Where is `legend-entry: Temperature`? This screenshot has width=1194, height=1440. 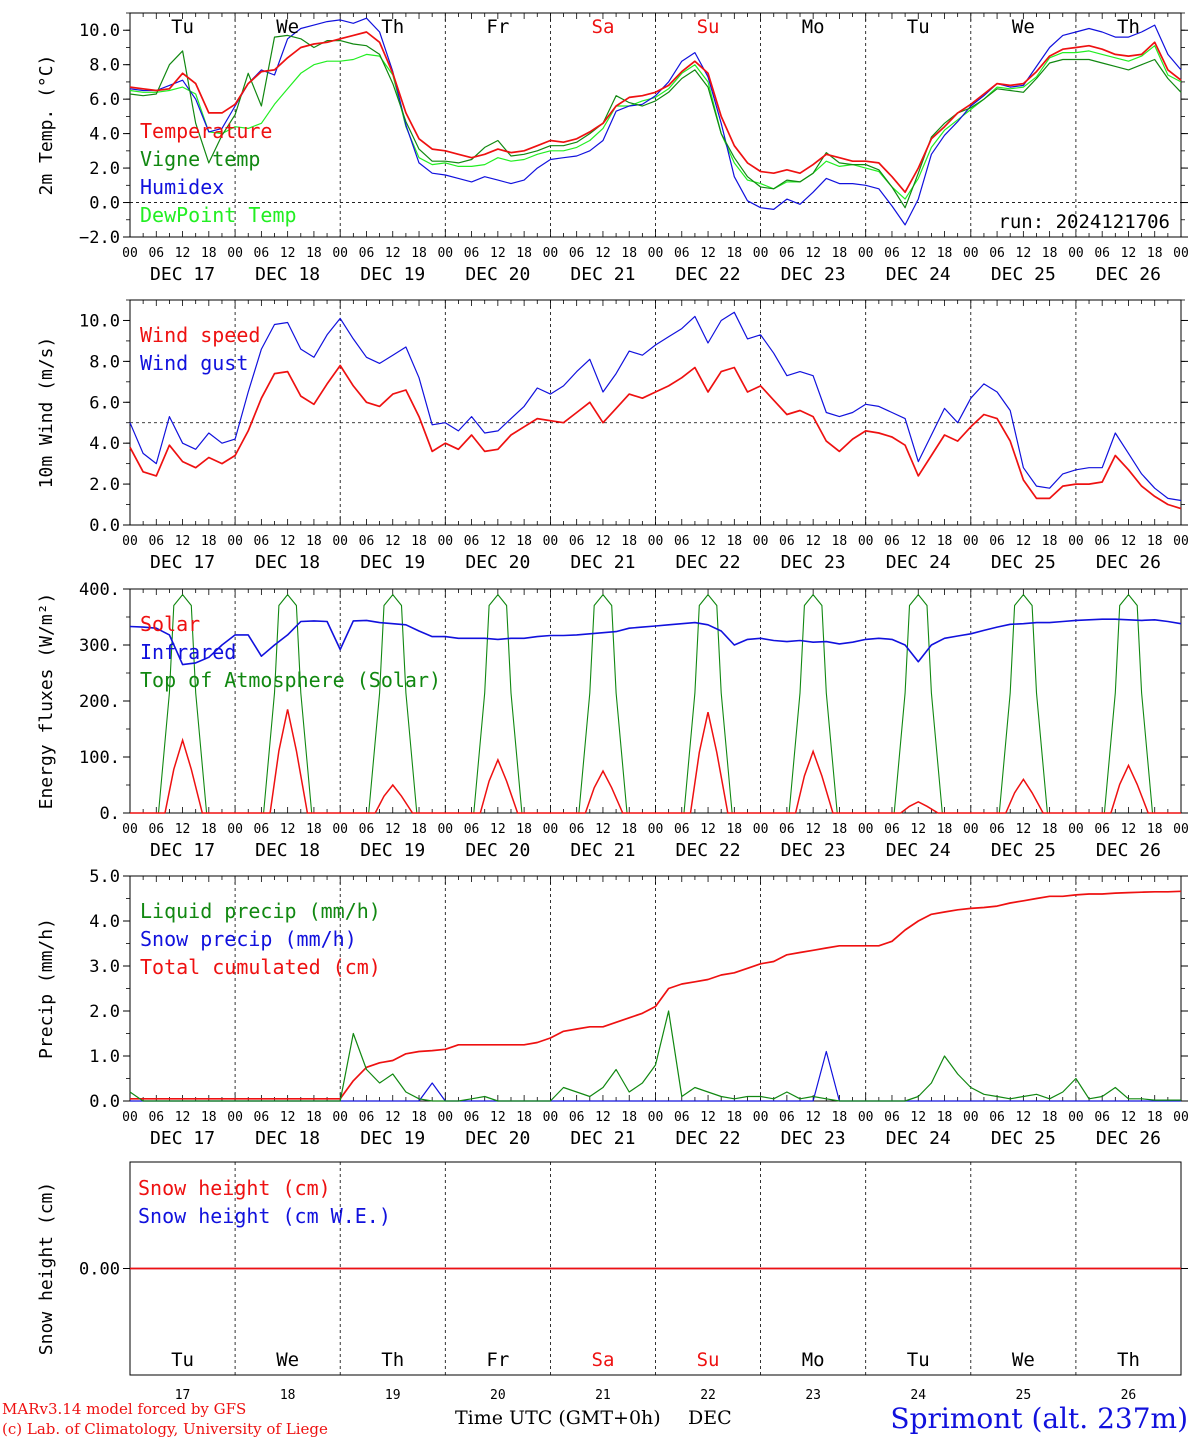 legend-entry: Temperature is located at coordinates (206, 131).